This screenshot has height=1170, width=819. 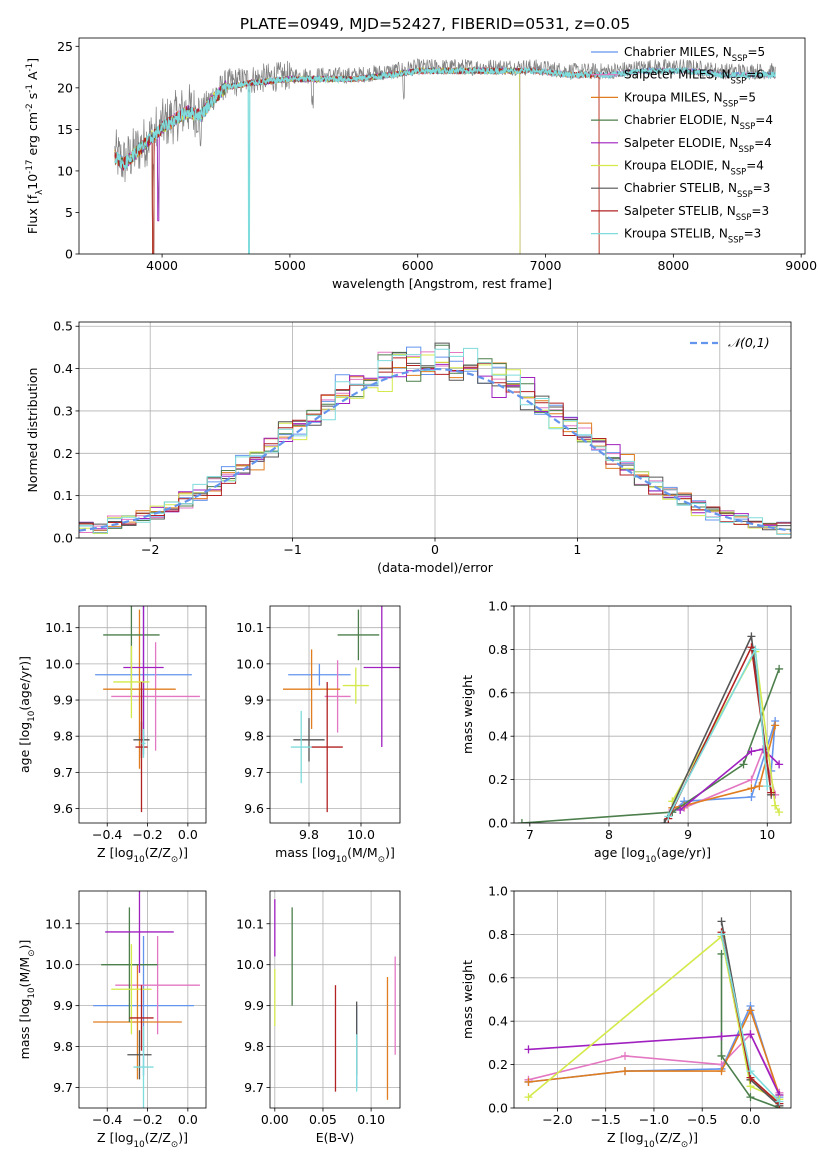 What do you see at coordinates (63, 495) in the screenshot?
I see `y-tick-label: 0.1` at bounding box center [63, 495].